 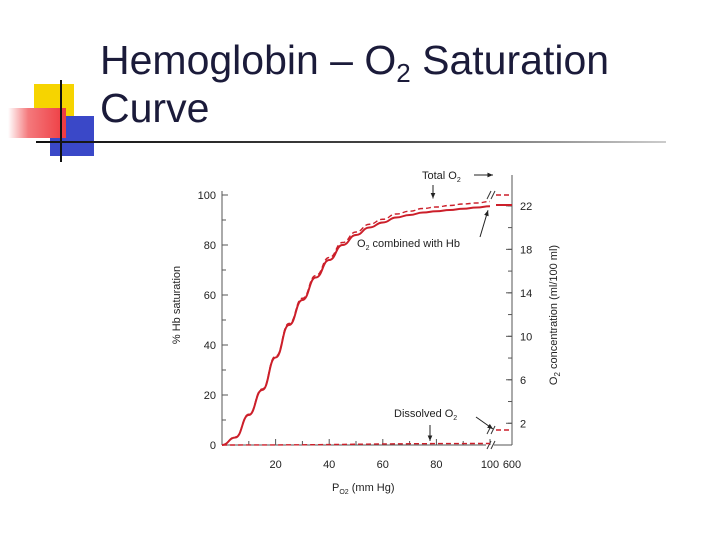 I want to click on title-line1-pre: Hemoglobin – O, so click(x=248, y=60).